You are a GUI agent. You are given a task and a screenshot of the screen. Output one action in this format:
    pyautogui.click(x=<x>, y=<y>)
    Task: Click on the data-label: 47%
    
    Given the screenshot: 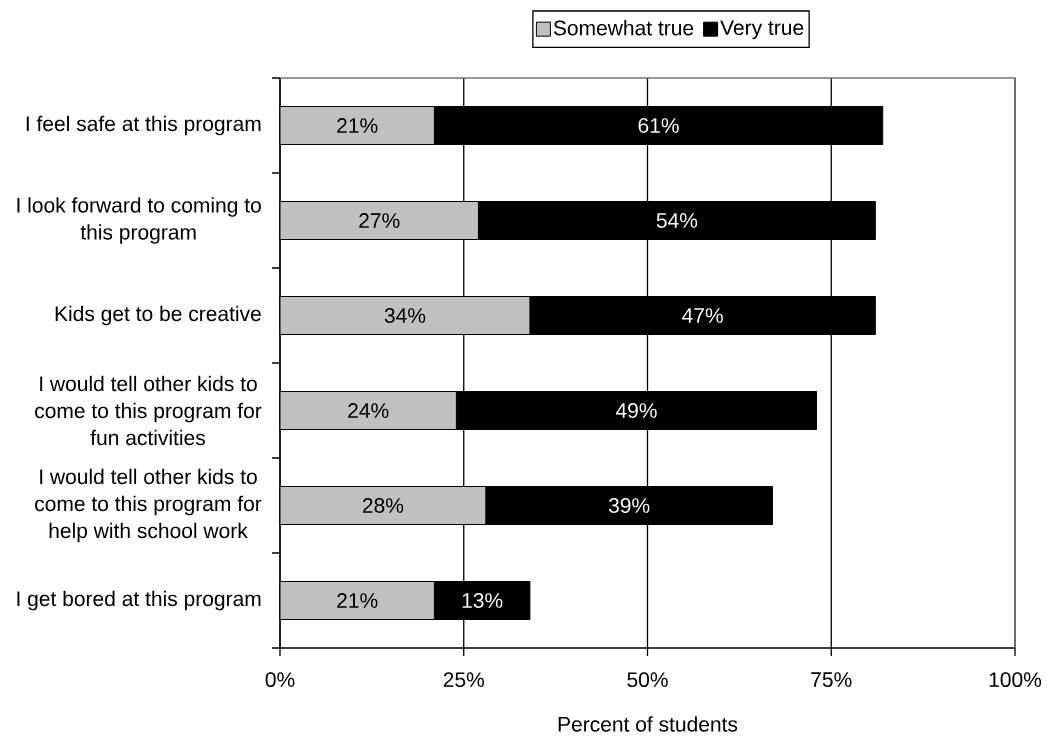 What is the action you would take?
    pyautogui.click(x=702, y=315)
    